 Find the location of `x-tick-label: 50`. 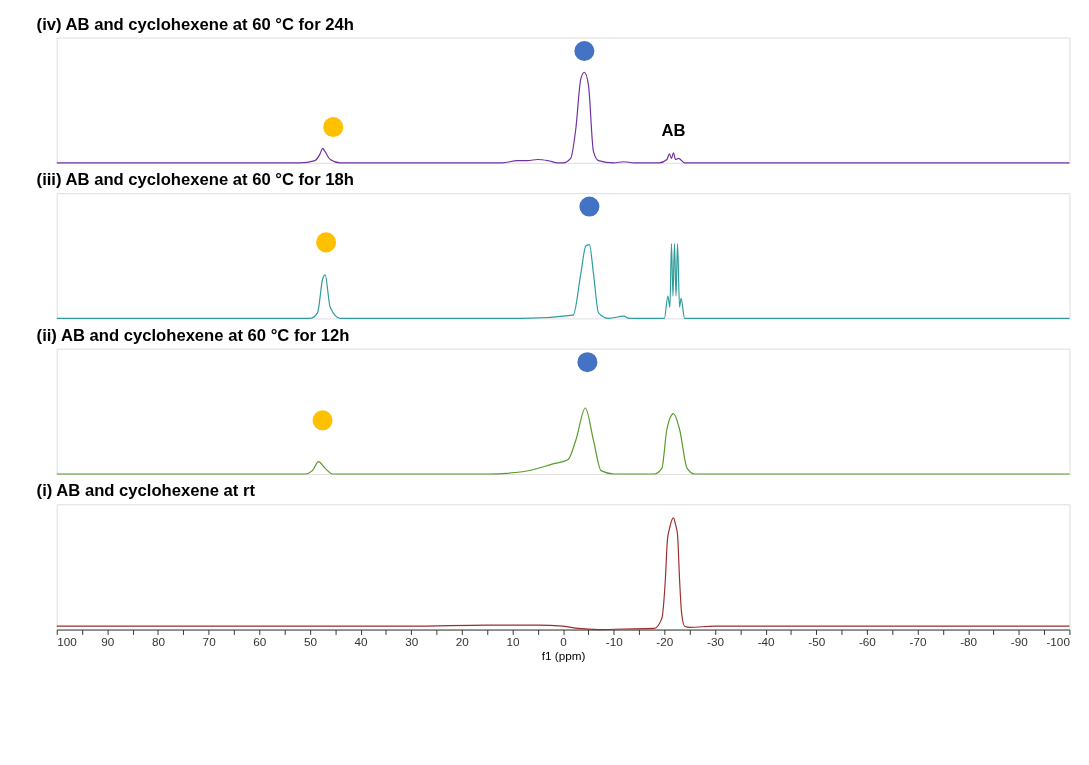

x-tick-label: 50 is located at coordinates (310, 641).